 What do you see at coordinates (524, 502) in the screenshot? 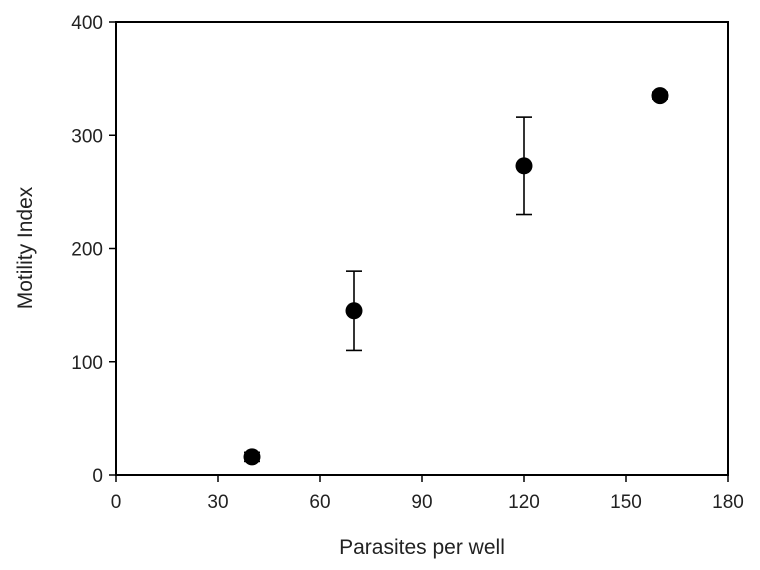
I see `x-tick-label-4: 120` at bounding box center [524, 502].